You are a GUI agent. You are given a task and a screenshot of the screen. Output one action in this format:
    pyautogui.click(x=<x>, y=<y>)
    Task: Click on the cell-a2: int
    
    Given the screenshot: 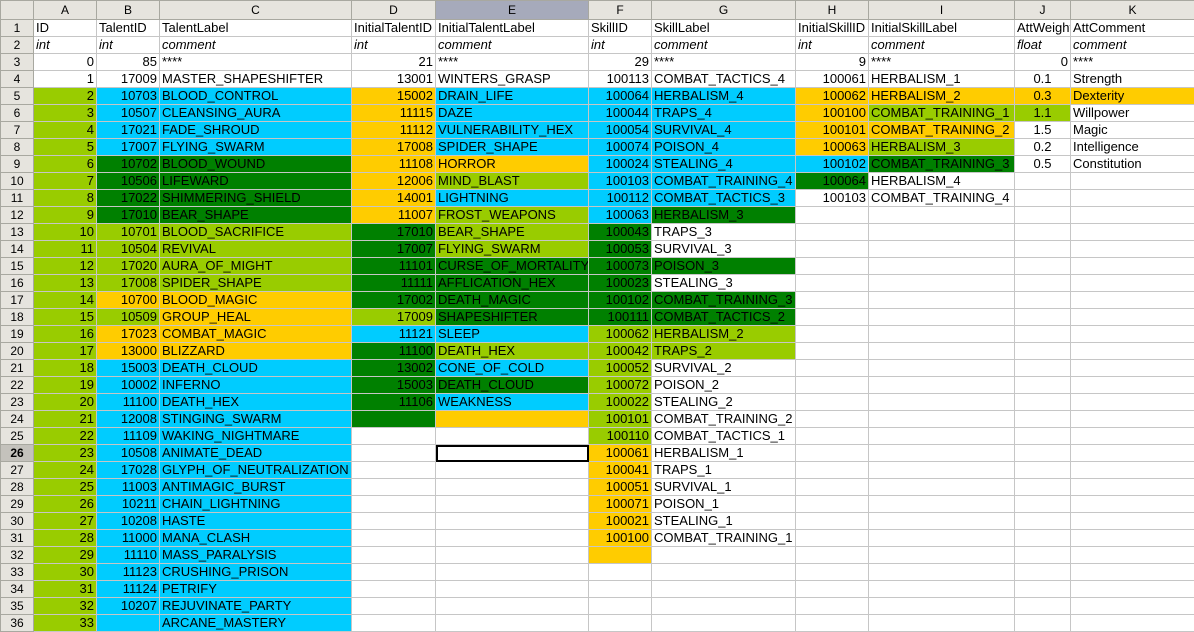 What is the action you would take?
    pyautogui.click(x=65, y=45)
    